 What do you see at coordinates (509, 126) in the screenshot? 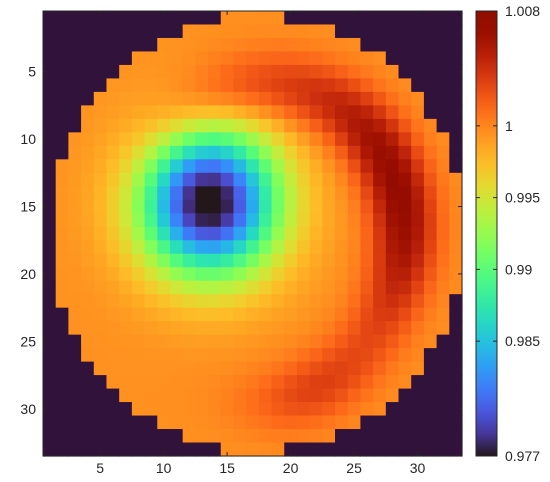
I see `colorbar-tick-label: 1` at bounding box center [509, 126].